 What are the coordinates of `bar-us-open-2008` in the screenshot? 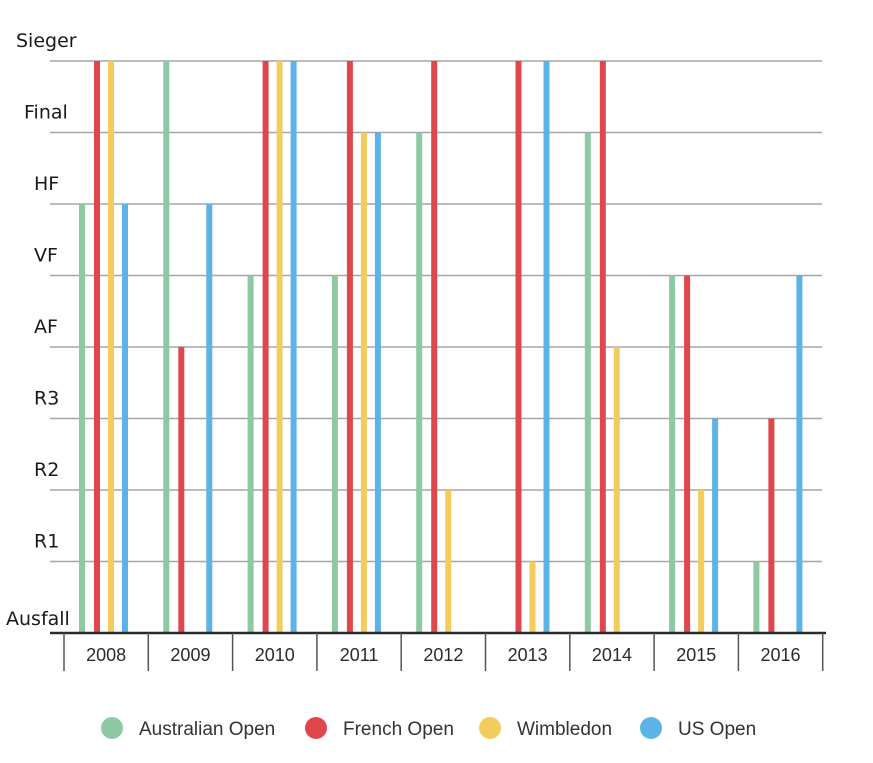 It's located at (125, 418).